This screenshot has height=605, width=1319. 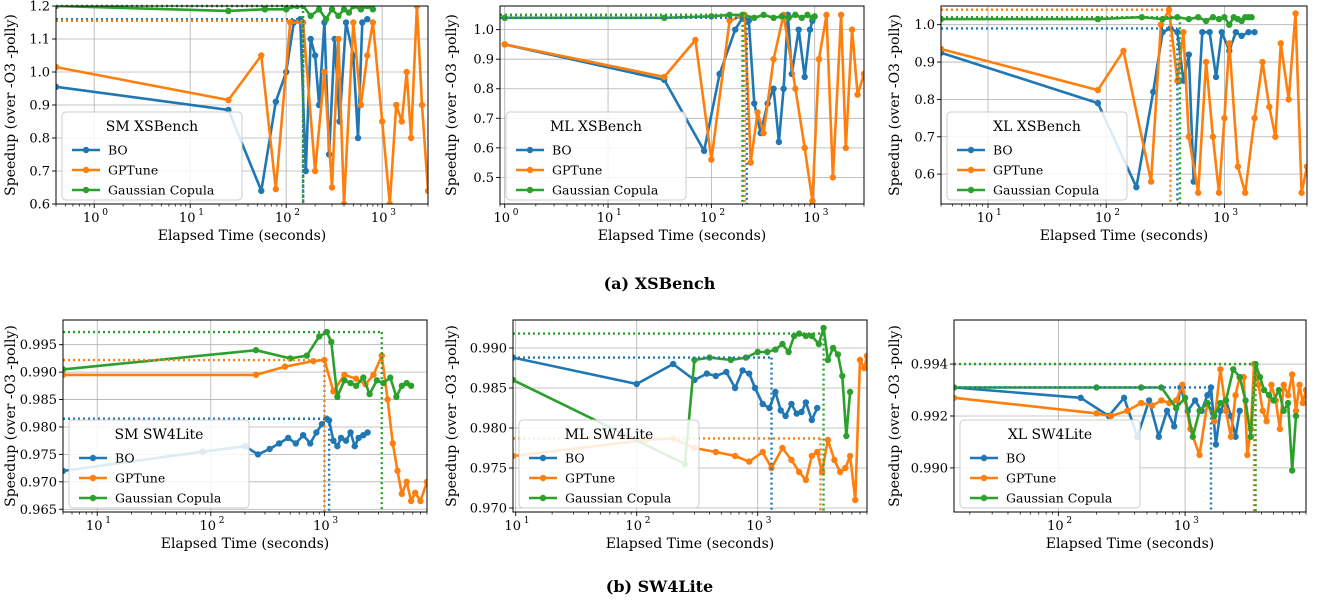 I want to click on legend-box, so click(x=1037, y=156).